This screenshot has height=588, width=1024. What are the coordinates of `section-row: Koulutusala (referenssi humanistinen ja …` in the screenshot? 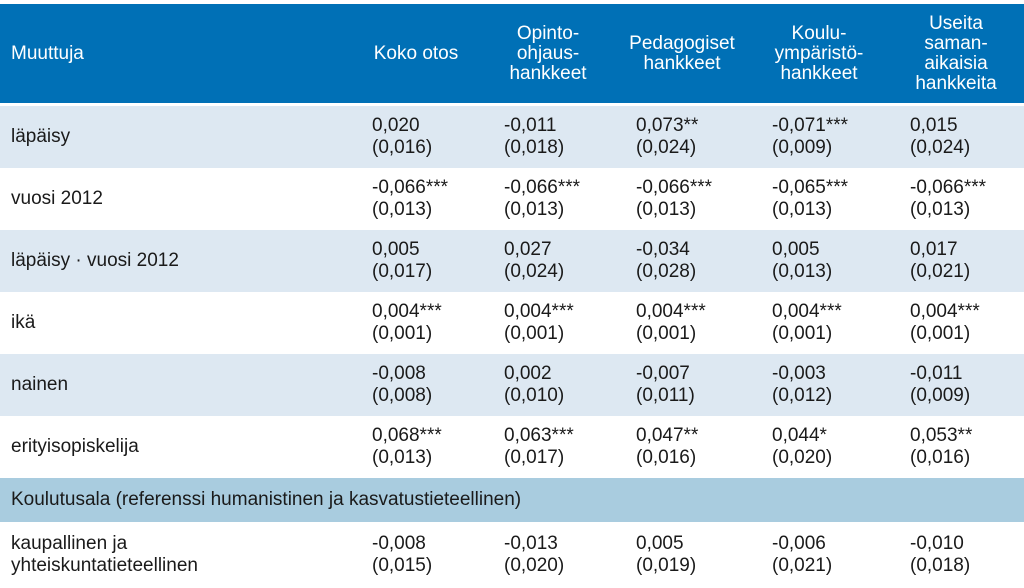 It's located at (512, 500).